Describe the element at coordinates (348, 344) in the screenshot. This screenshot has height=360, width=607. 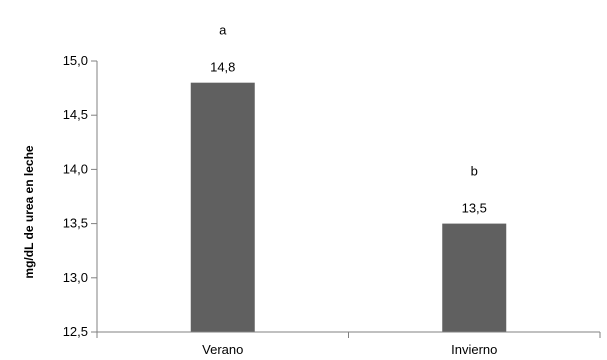
I see `x-axis-ticks: Verano Invierno` at that location.